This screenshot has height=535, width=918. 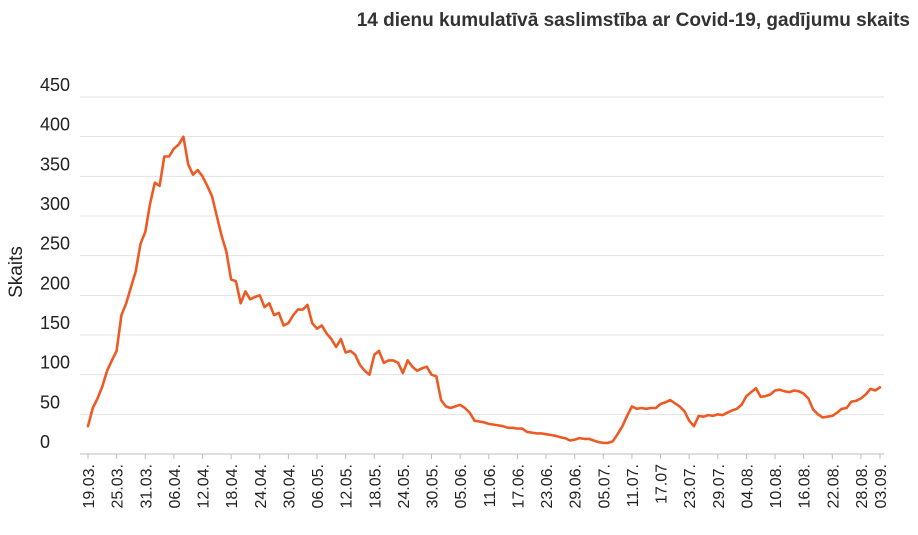 What do you see at coordinates (55, 125) in the screenshot?
I see `y-tick-label: 400` at bounding box center [55, 125].